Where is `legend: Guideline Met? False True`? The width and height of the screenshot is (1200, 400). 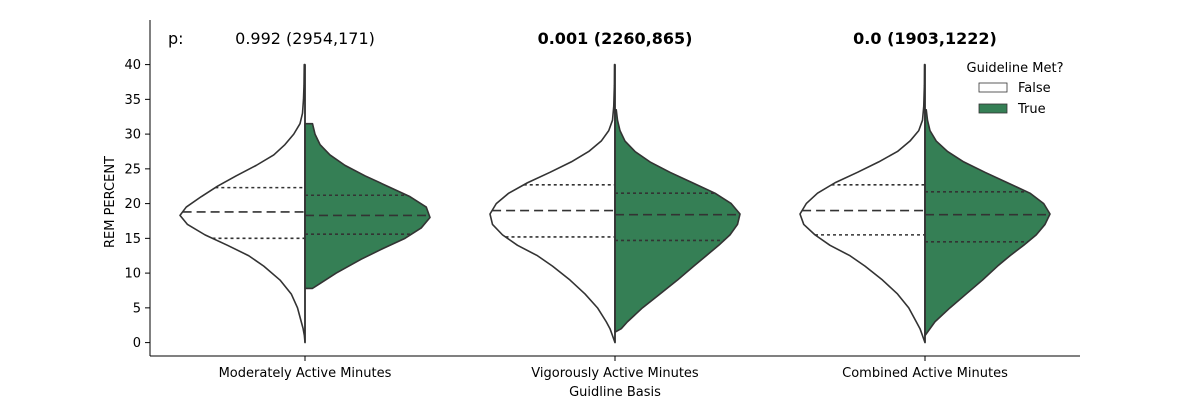 legend: Guideline Met? False True is located at coordinates (1015, 89).